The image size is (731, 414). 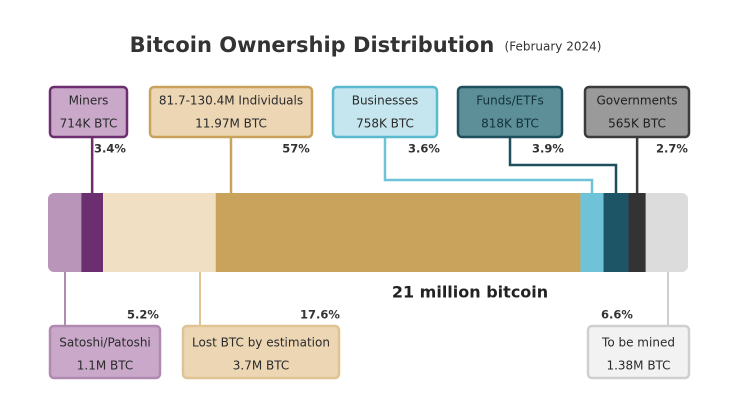 What do you see at coordinates (385, 124) in the screenshot?
I see `callout-amount: 758K BTC` at bounding box center [385, 124].